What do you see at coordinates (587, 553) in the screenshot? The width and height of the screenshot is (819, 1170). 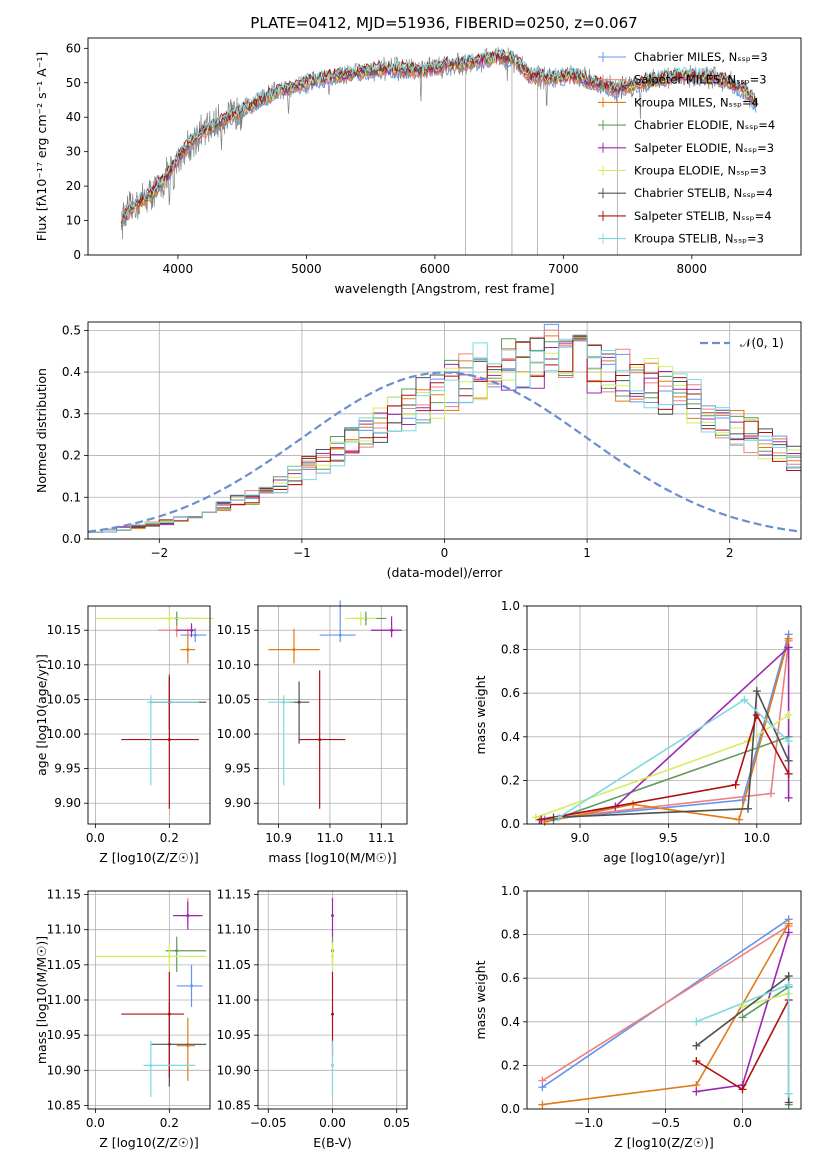 I see `x-tick-label: 1` at bounding box center [587, 553].